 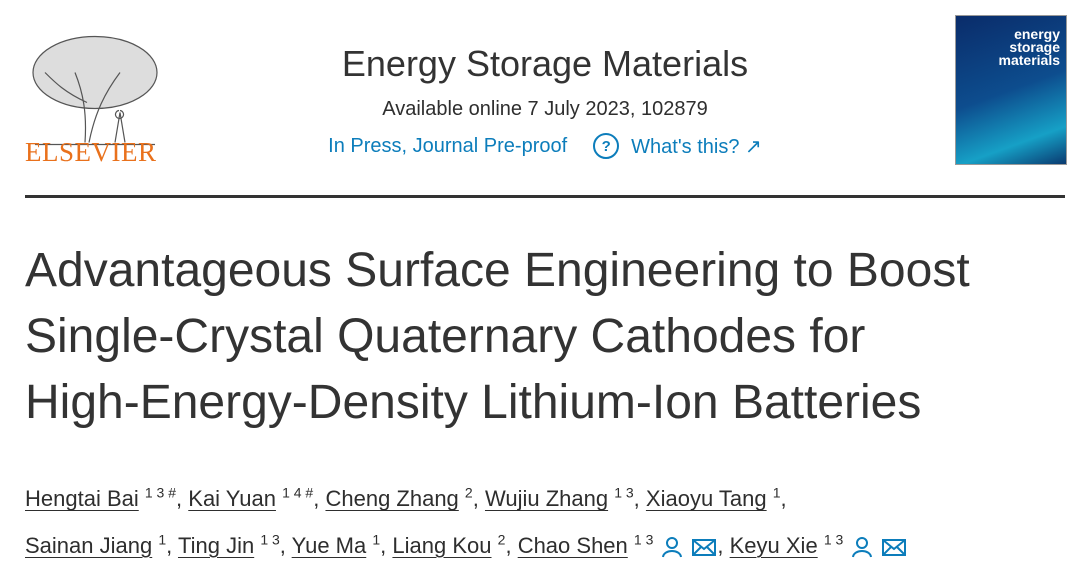 I want to click on divider, so click(x=545, y=196).